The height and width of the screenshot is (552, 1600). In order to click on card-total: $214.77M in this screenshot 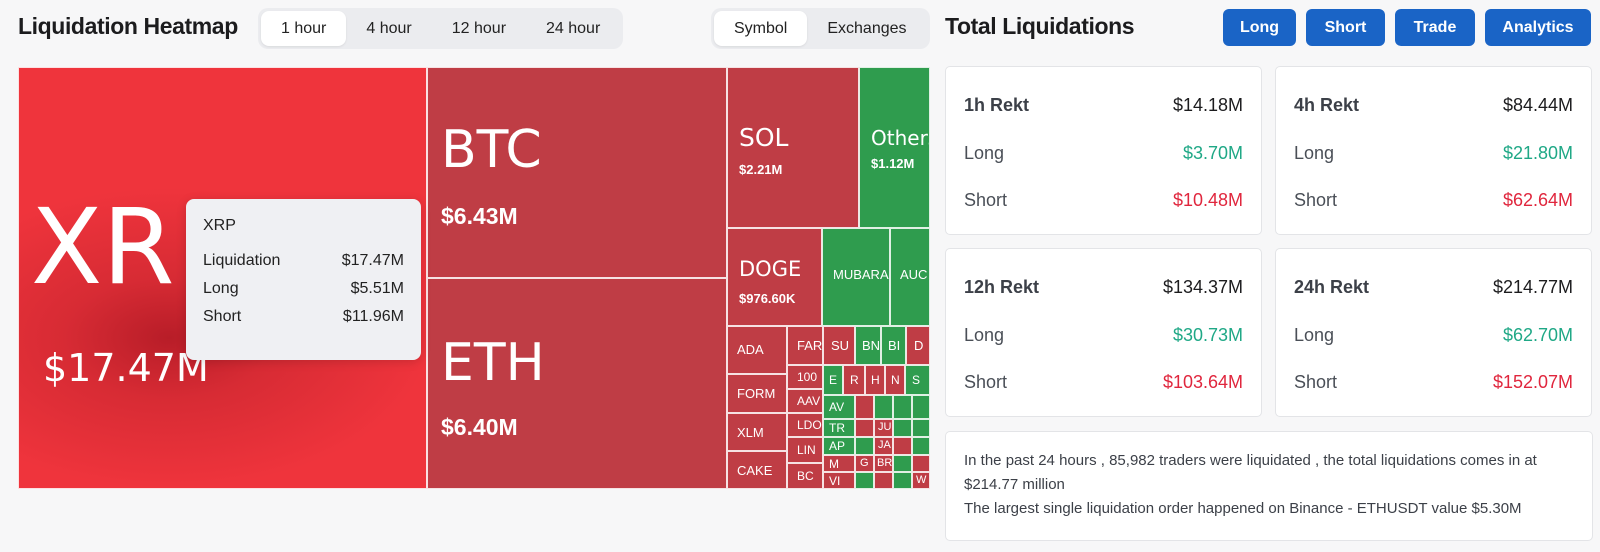, I will do `click(1532, 287)`.